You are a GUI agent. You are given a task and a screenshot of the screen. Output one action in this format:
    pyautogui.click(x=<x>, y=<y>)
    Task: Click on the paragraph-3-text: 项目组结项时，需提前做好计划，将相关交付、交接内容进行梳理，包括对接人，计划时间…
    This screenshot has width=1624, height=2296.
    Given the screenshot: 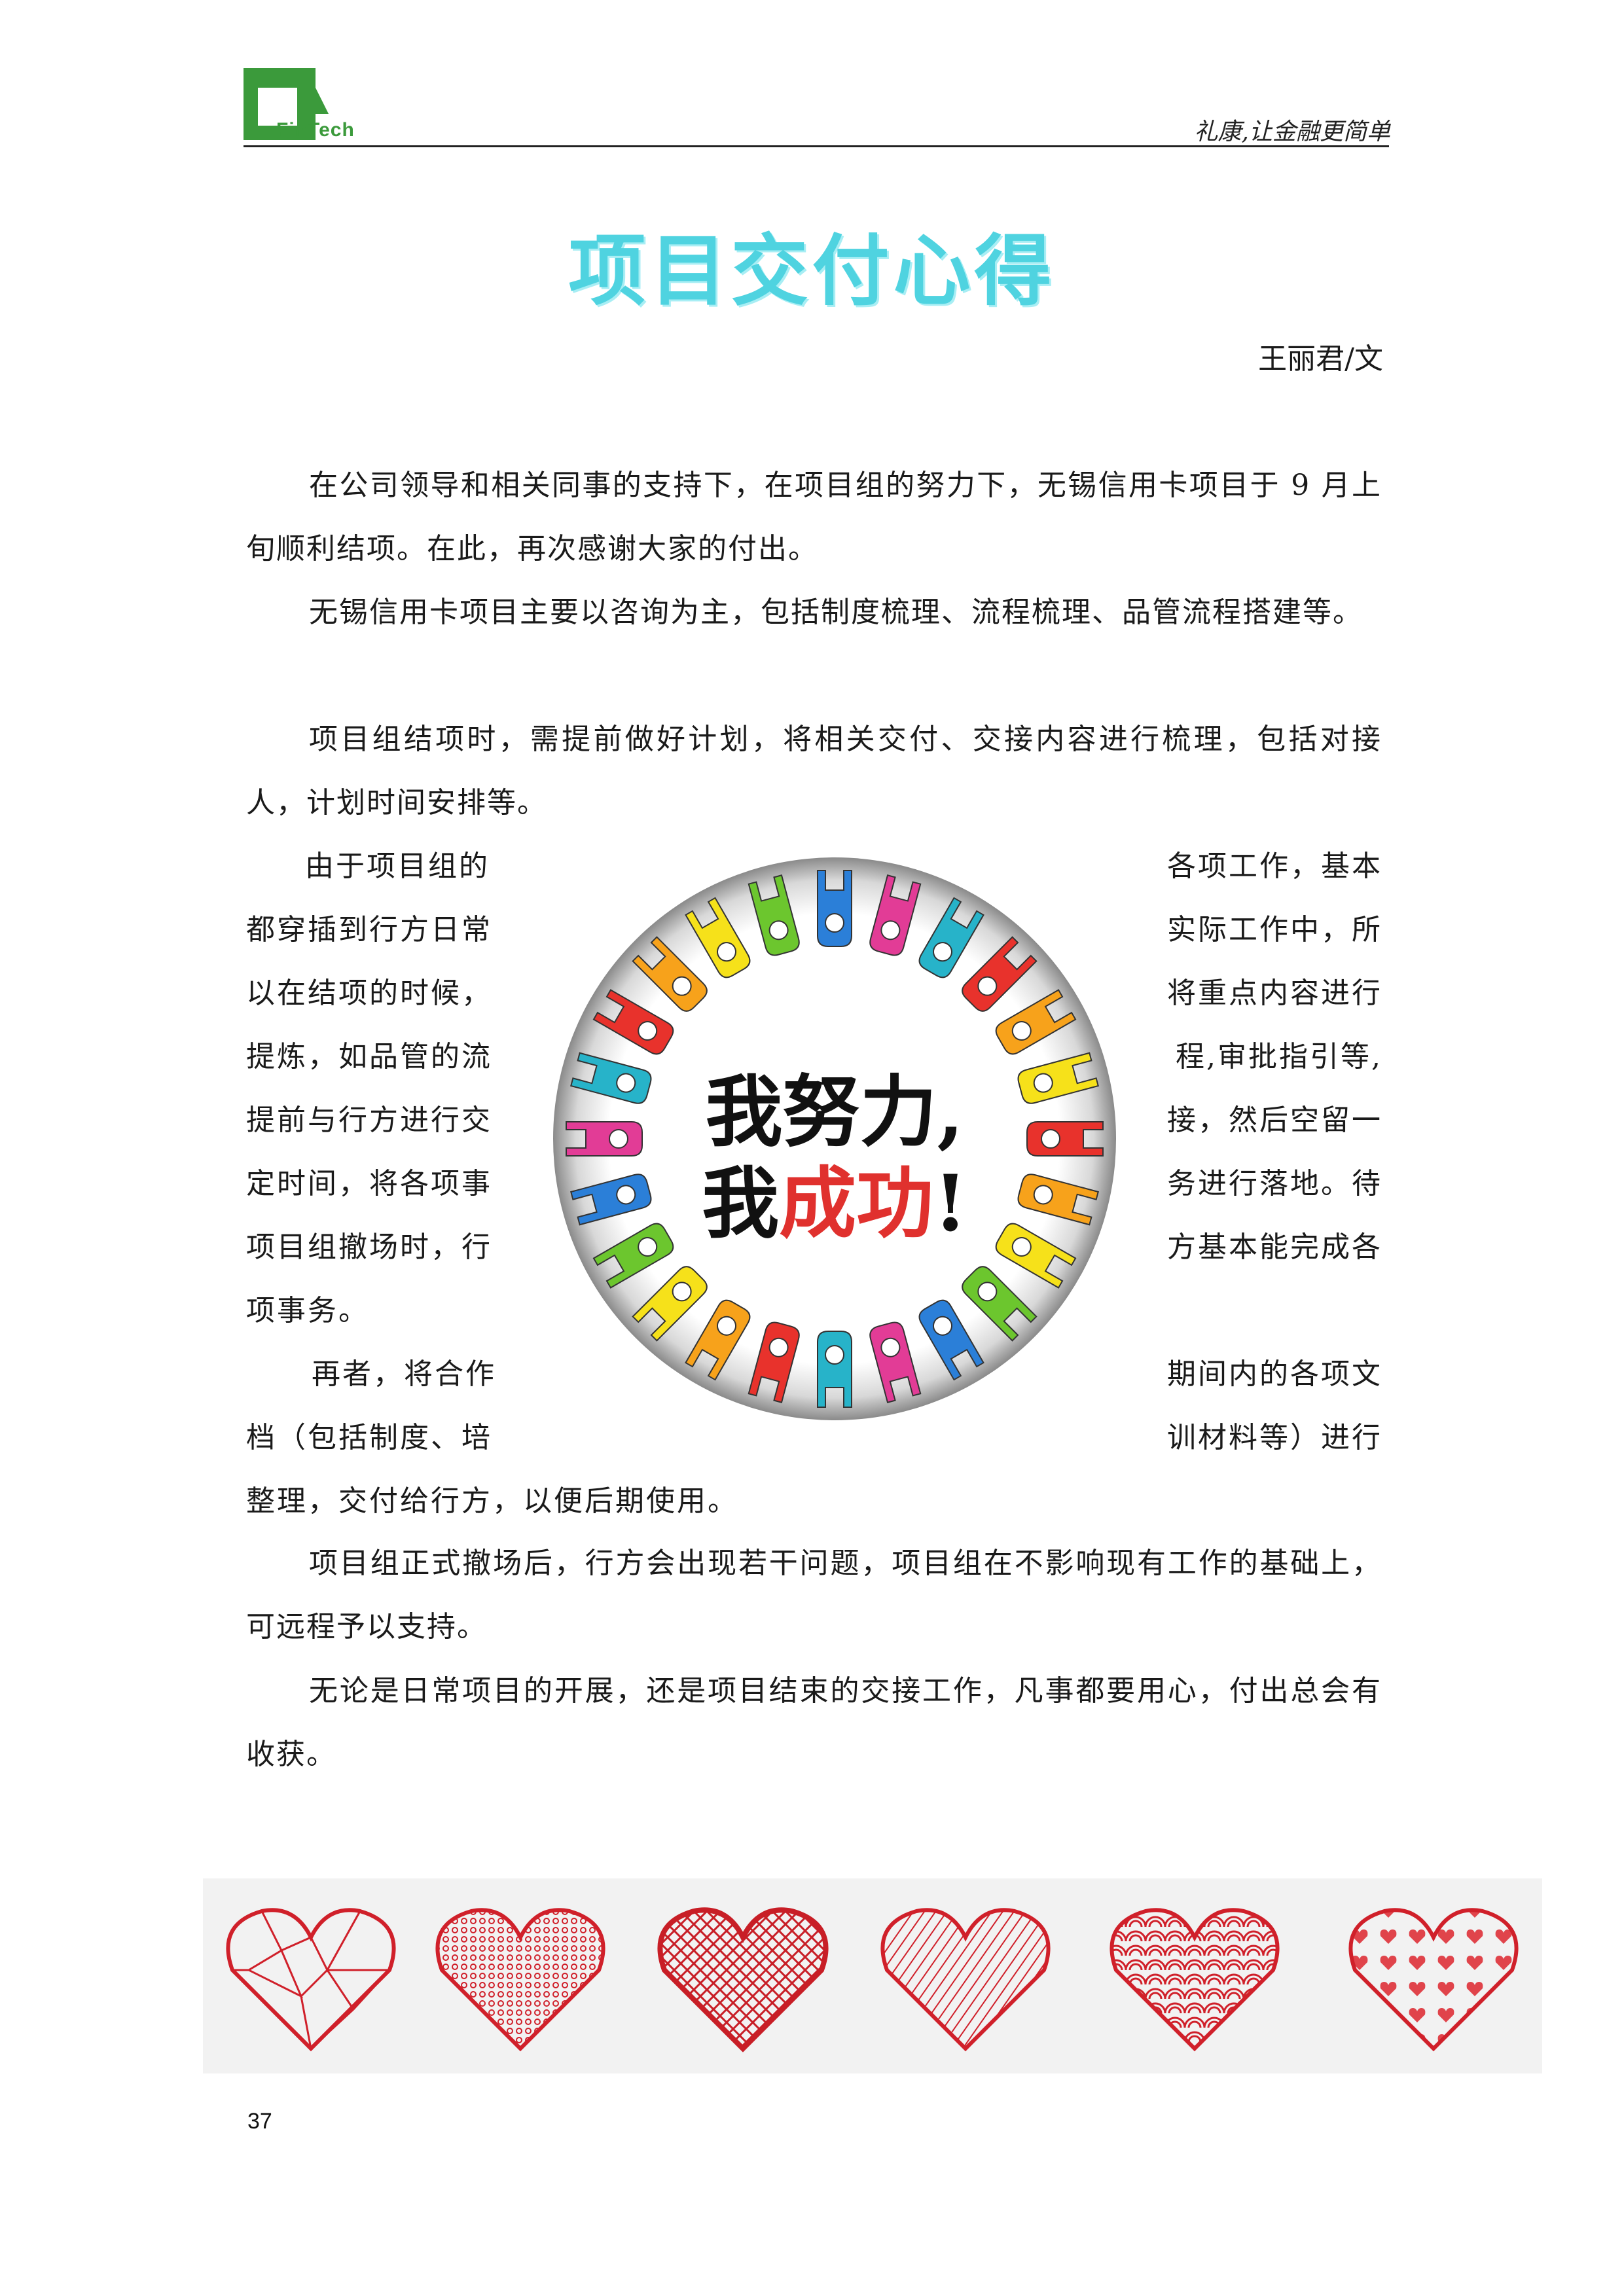 What is the action you would take?
    pyautogui.click(x=814, y=771)
    